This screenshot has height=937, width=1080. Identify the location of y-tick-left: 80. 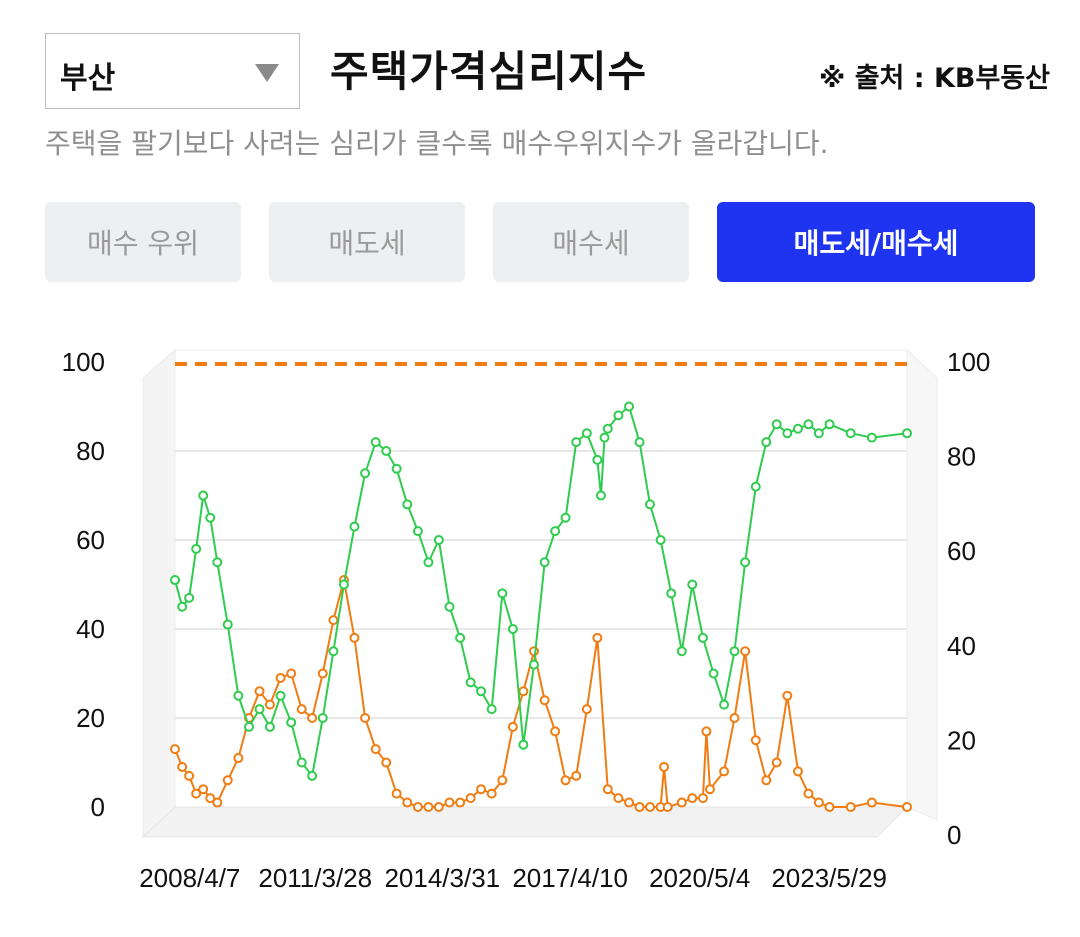
(90, 451).